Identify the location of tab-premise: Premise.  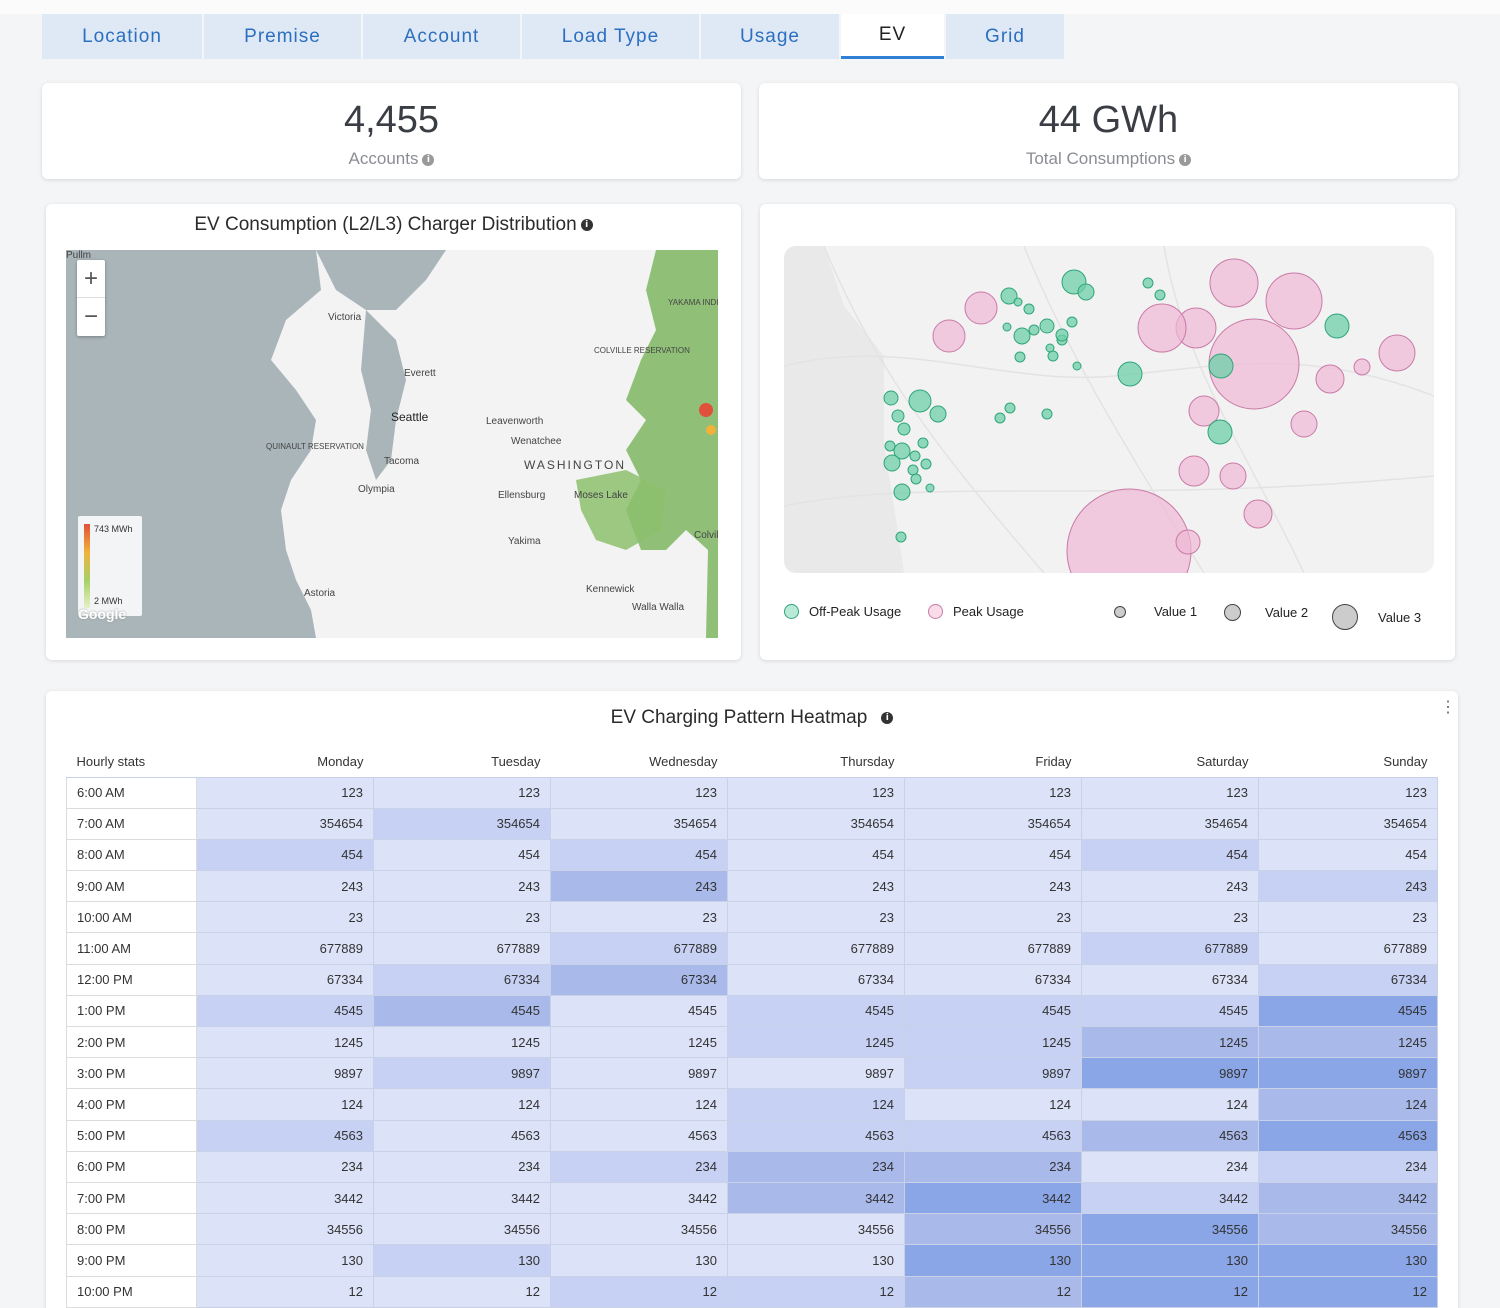
(282, 36).